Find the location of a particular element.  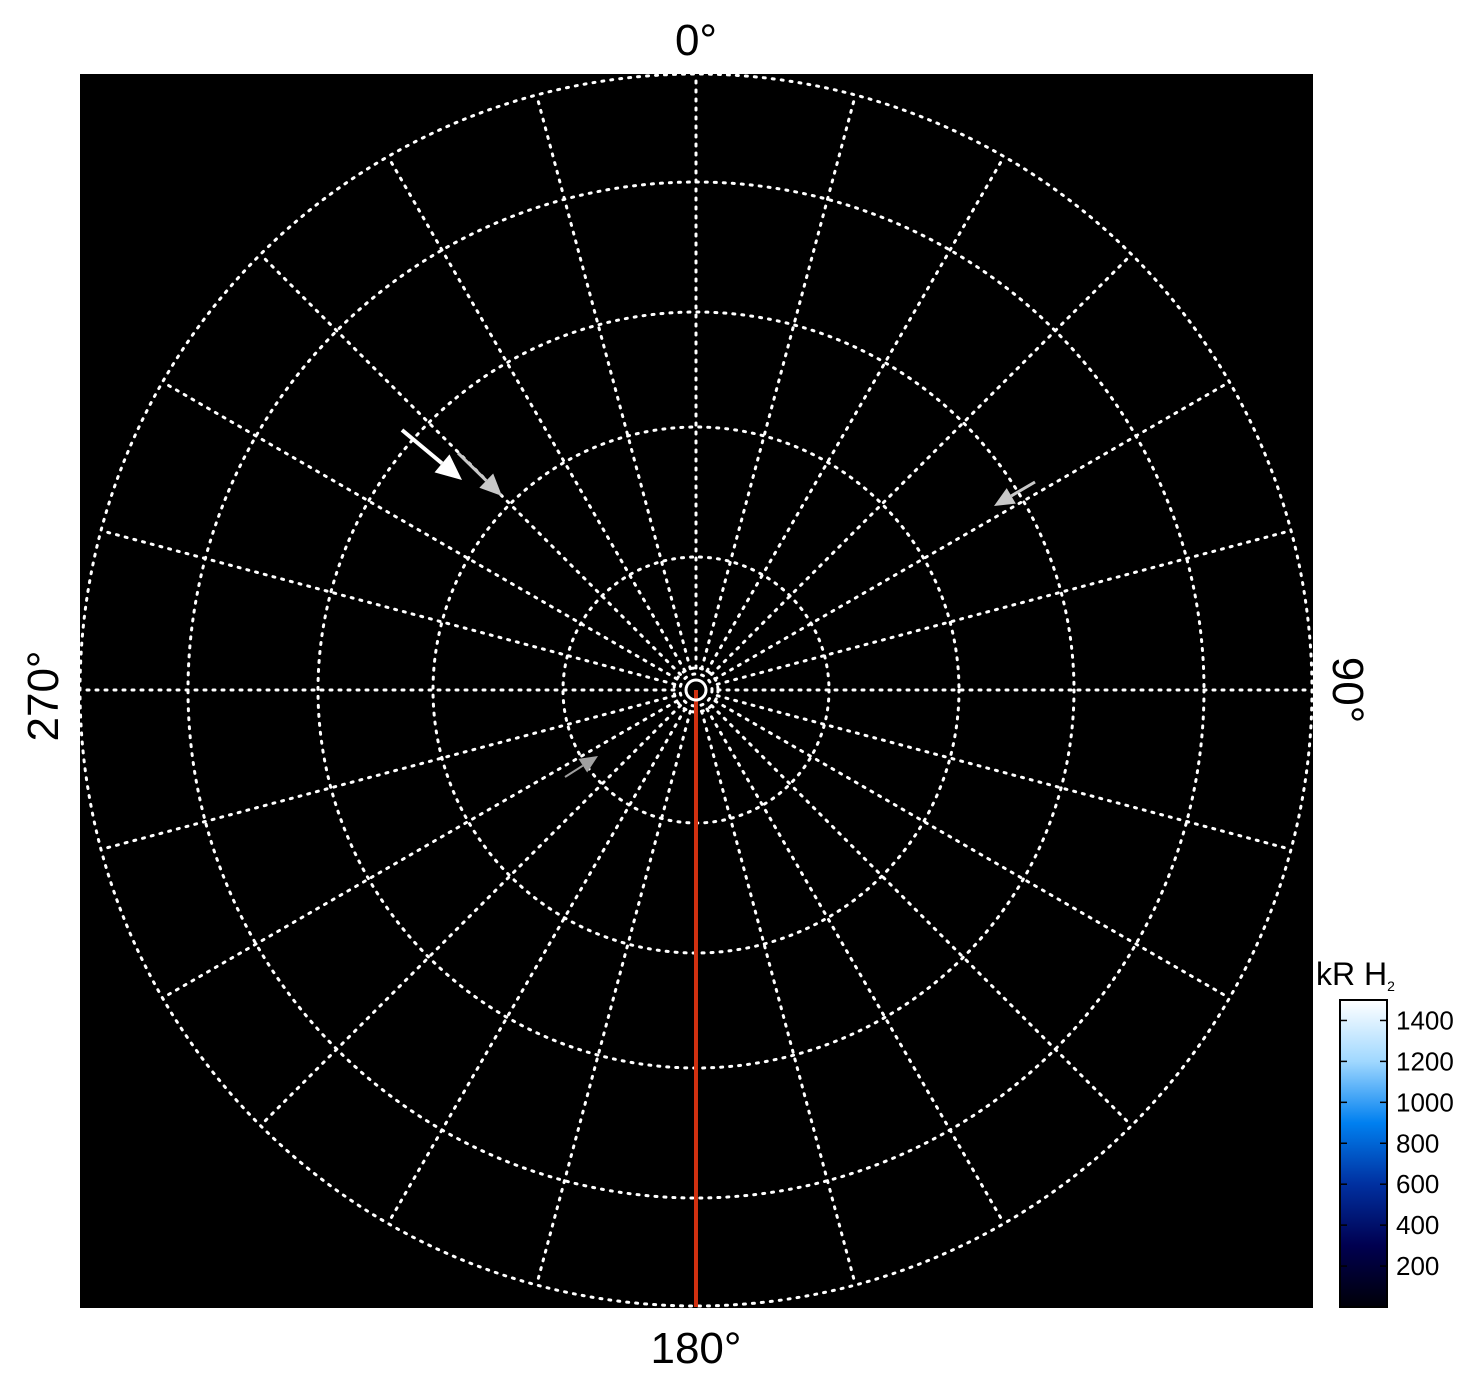

colorbar-tick-label: 600 is located at coordinates (1417, 1184).